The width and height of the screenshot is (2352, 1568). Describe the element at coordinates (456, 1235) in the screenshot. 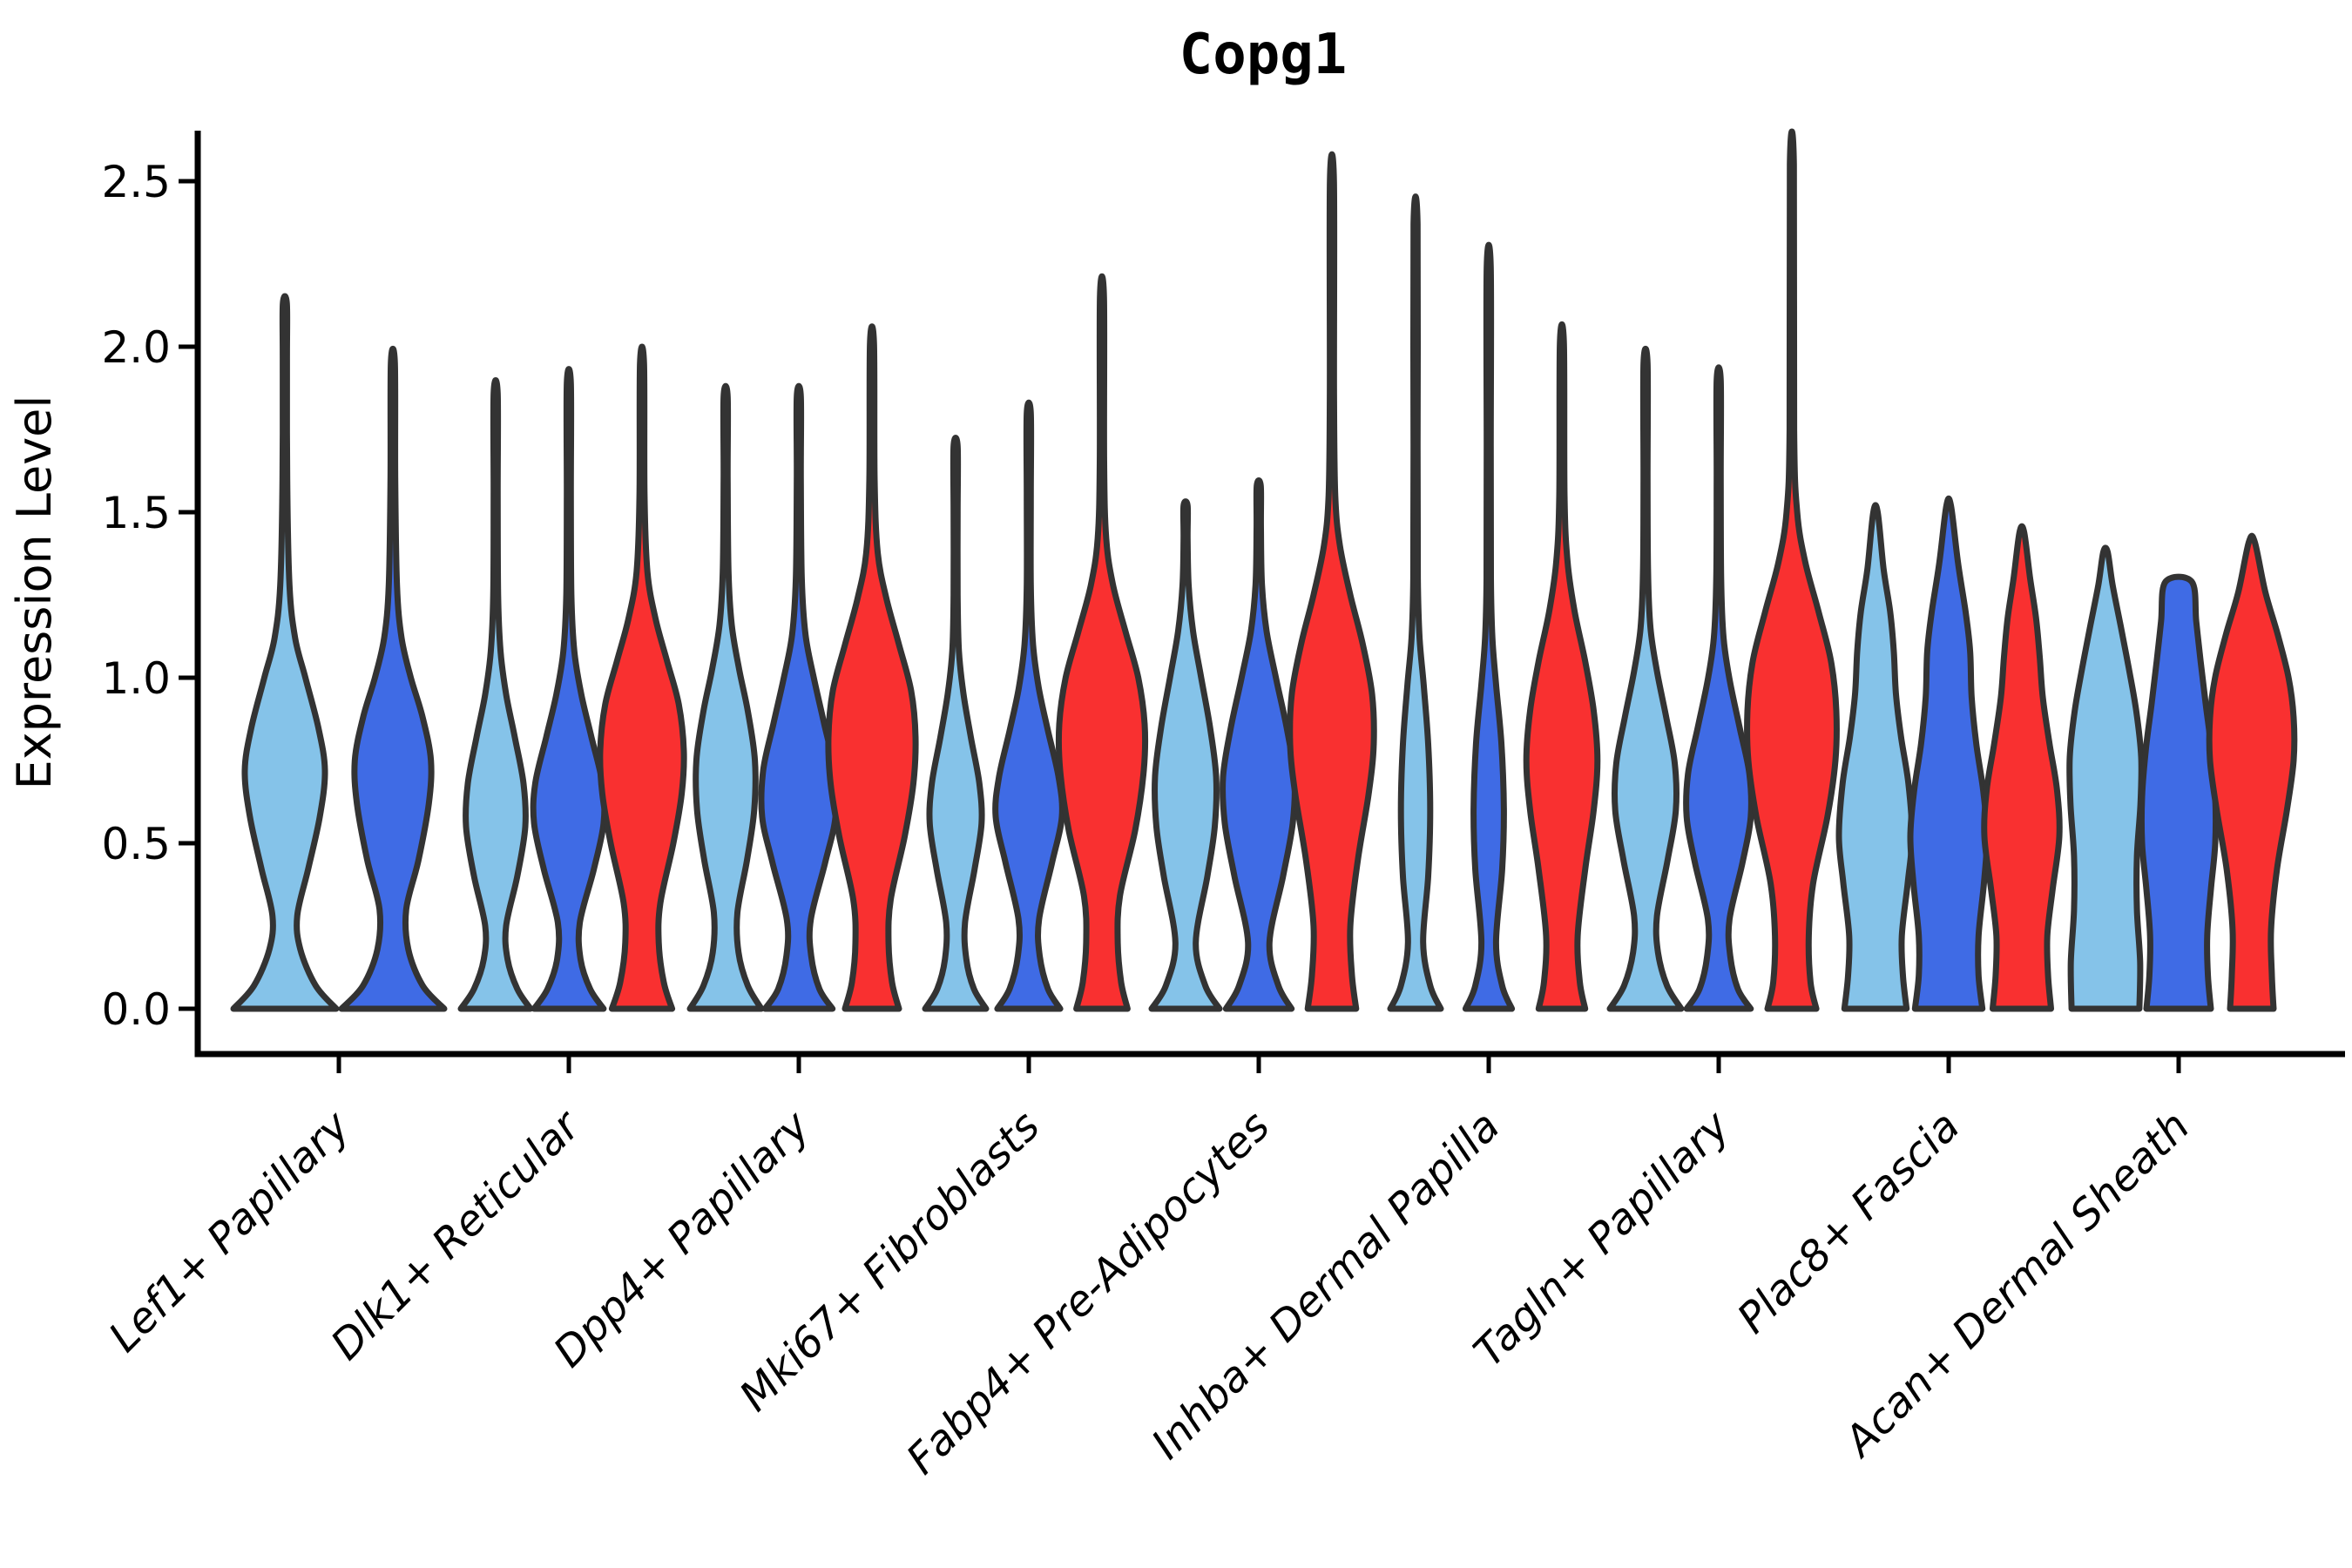

I see `x-tick-label-dlk1-reticular: Dlk1+ Reticular` at that location.